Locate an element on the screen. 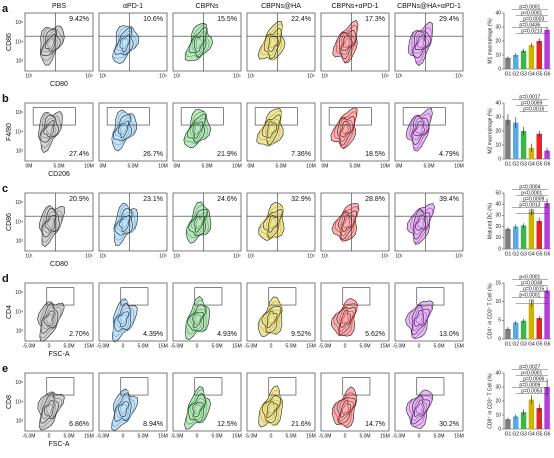 This screenshot has width=554, height=458. annotation: p=0.0003 is located at coordinates (533, 19).